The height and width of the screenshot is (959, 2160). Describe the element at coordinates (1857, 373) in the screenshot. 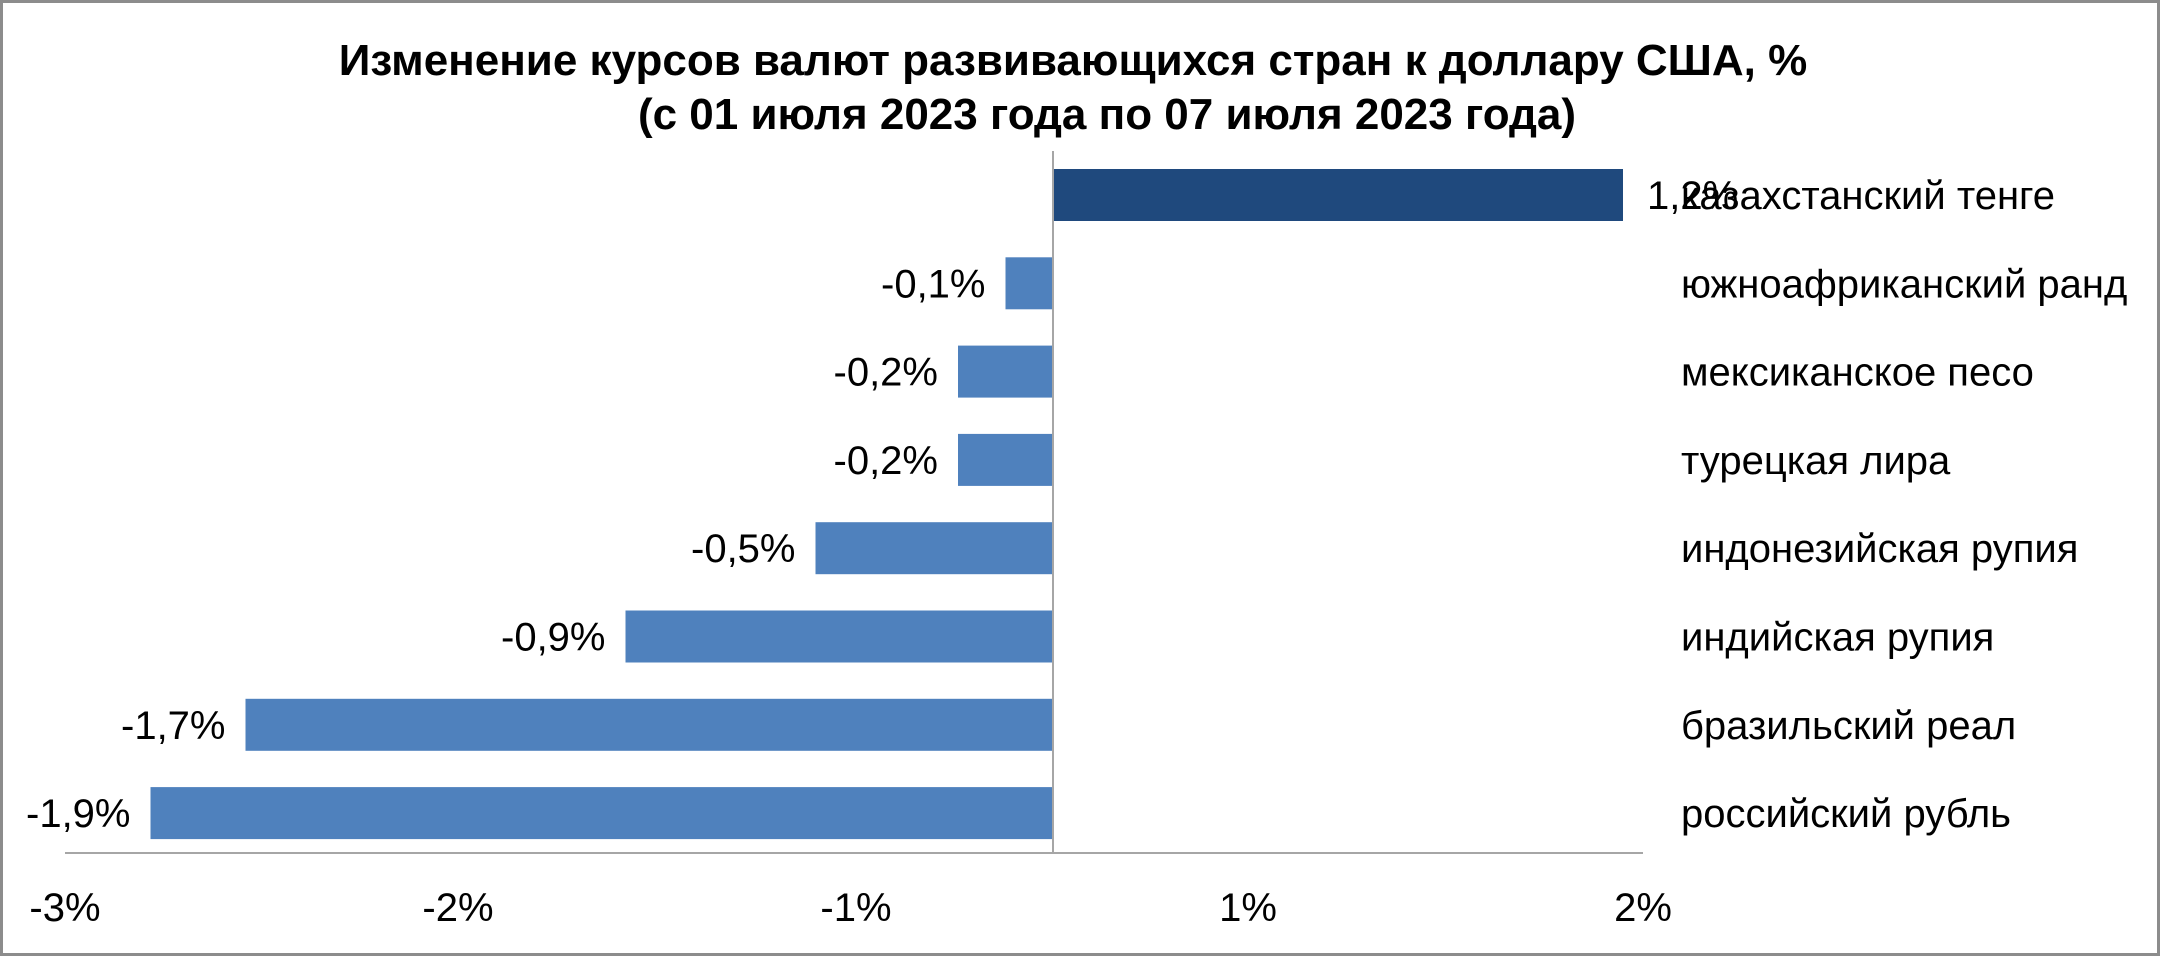

I see `category-label-2: мексиканское песо` at that location.